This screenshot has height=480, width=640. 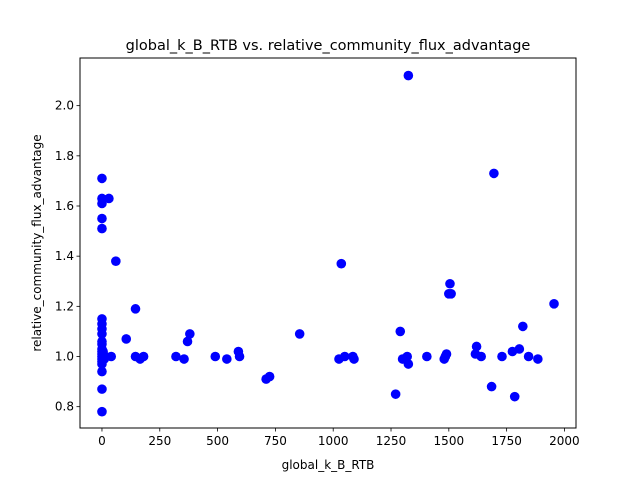 I want to click on y-tick-label-2: 1.2, so click(x=64, y=306).